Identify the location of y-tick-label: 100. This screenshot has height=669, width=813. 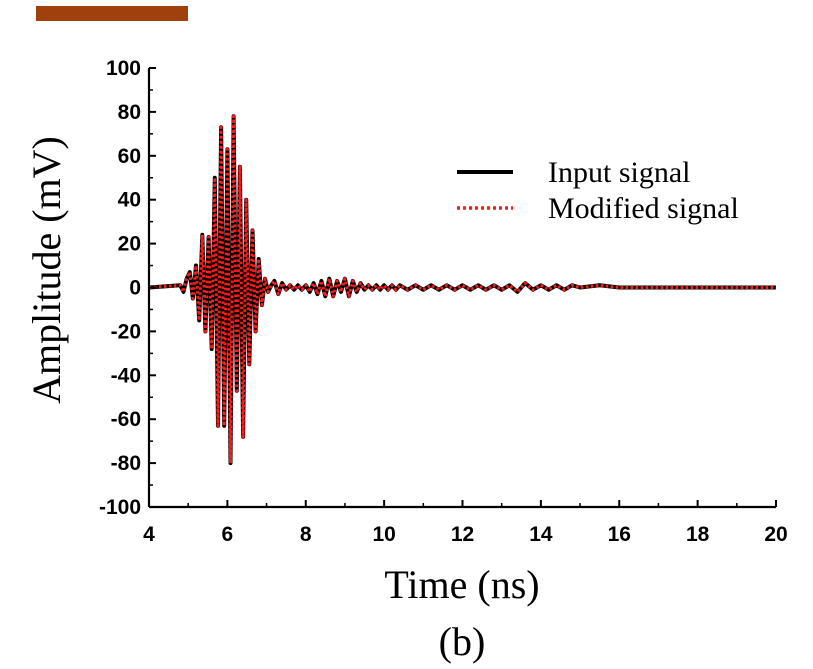
(123, 68).